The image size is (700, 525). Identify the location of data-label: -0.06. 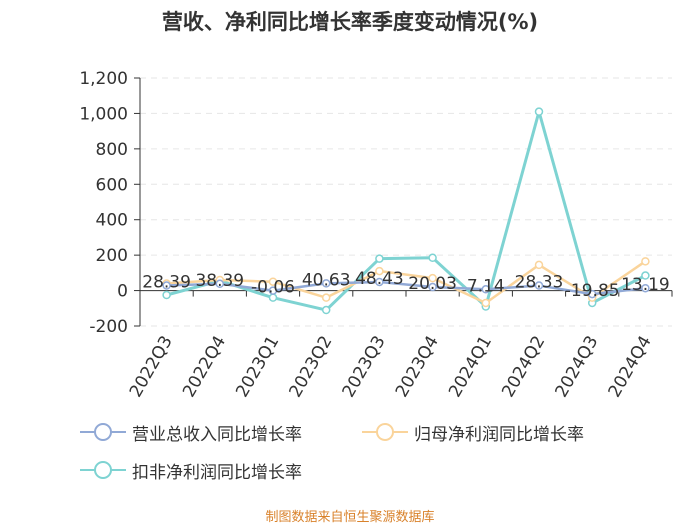
(273, 288).